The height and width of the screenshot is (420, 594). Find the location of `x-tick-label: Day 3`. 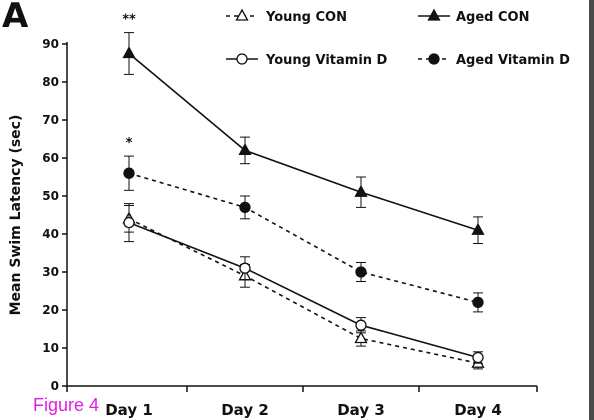

x-tick-label: Day 3 is located at coordinates (361, 410).